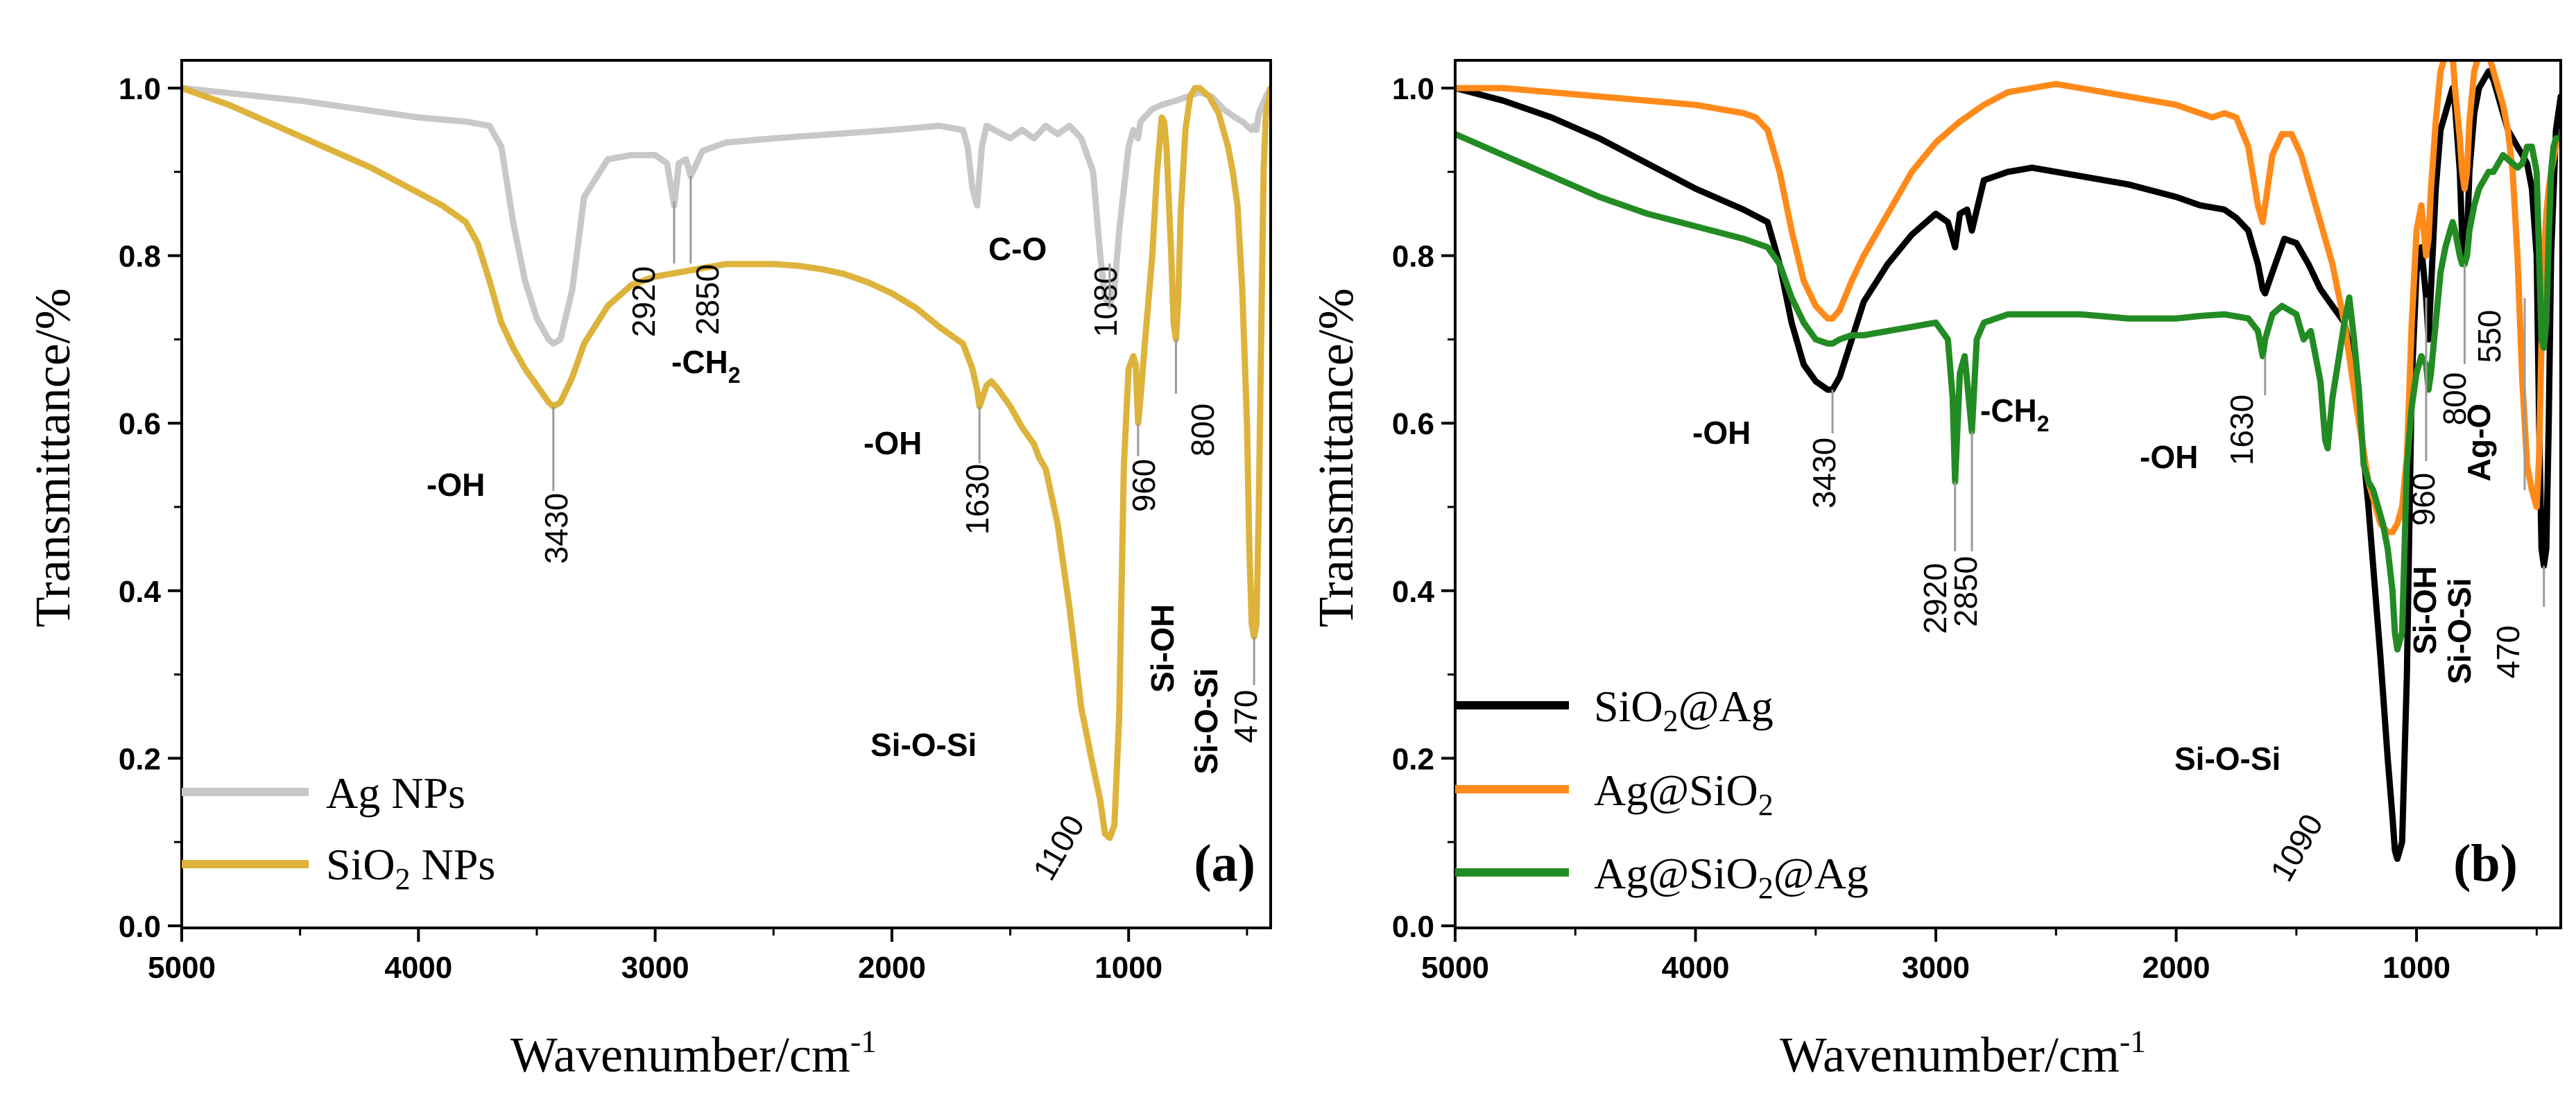 The height and width of the screenshot is (1111, 2576). I want to click on y-tick-label-a-0.8: 0.8, so click(140, 257).